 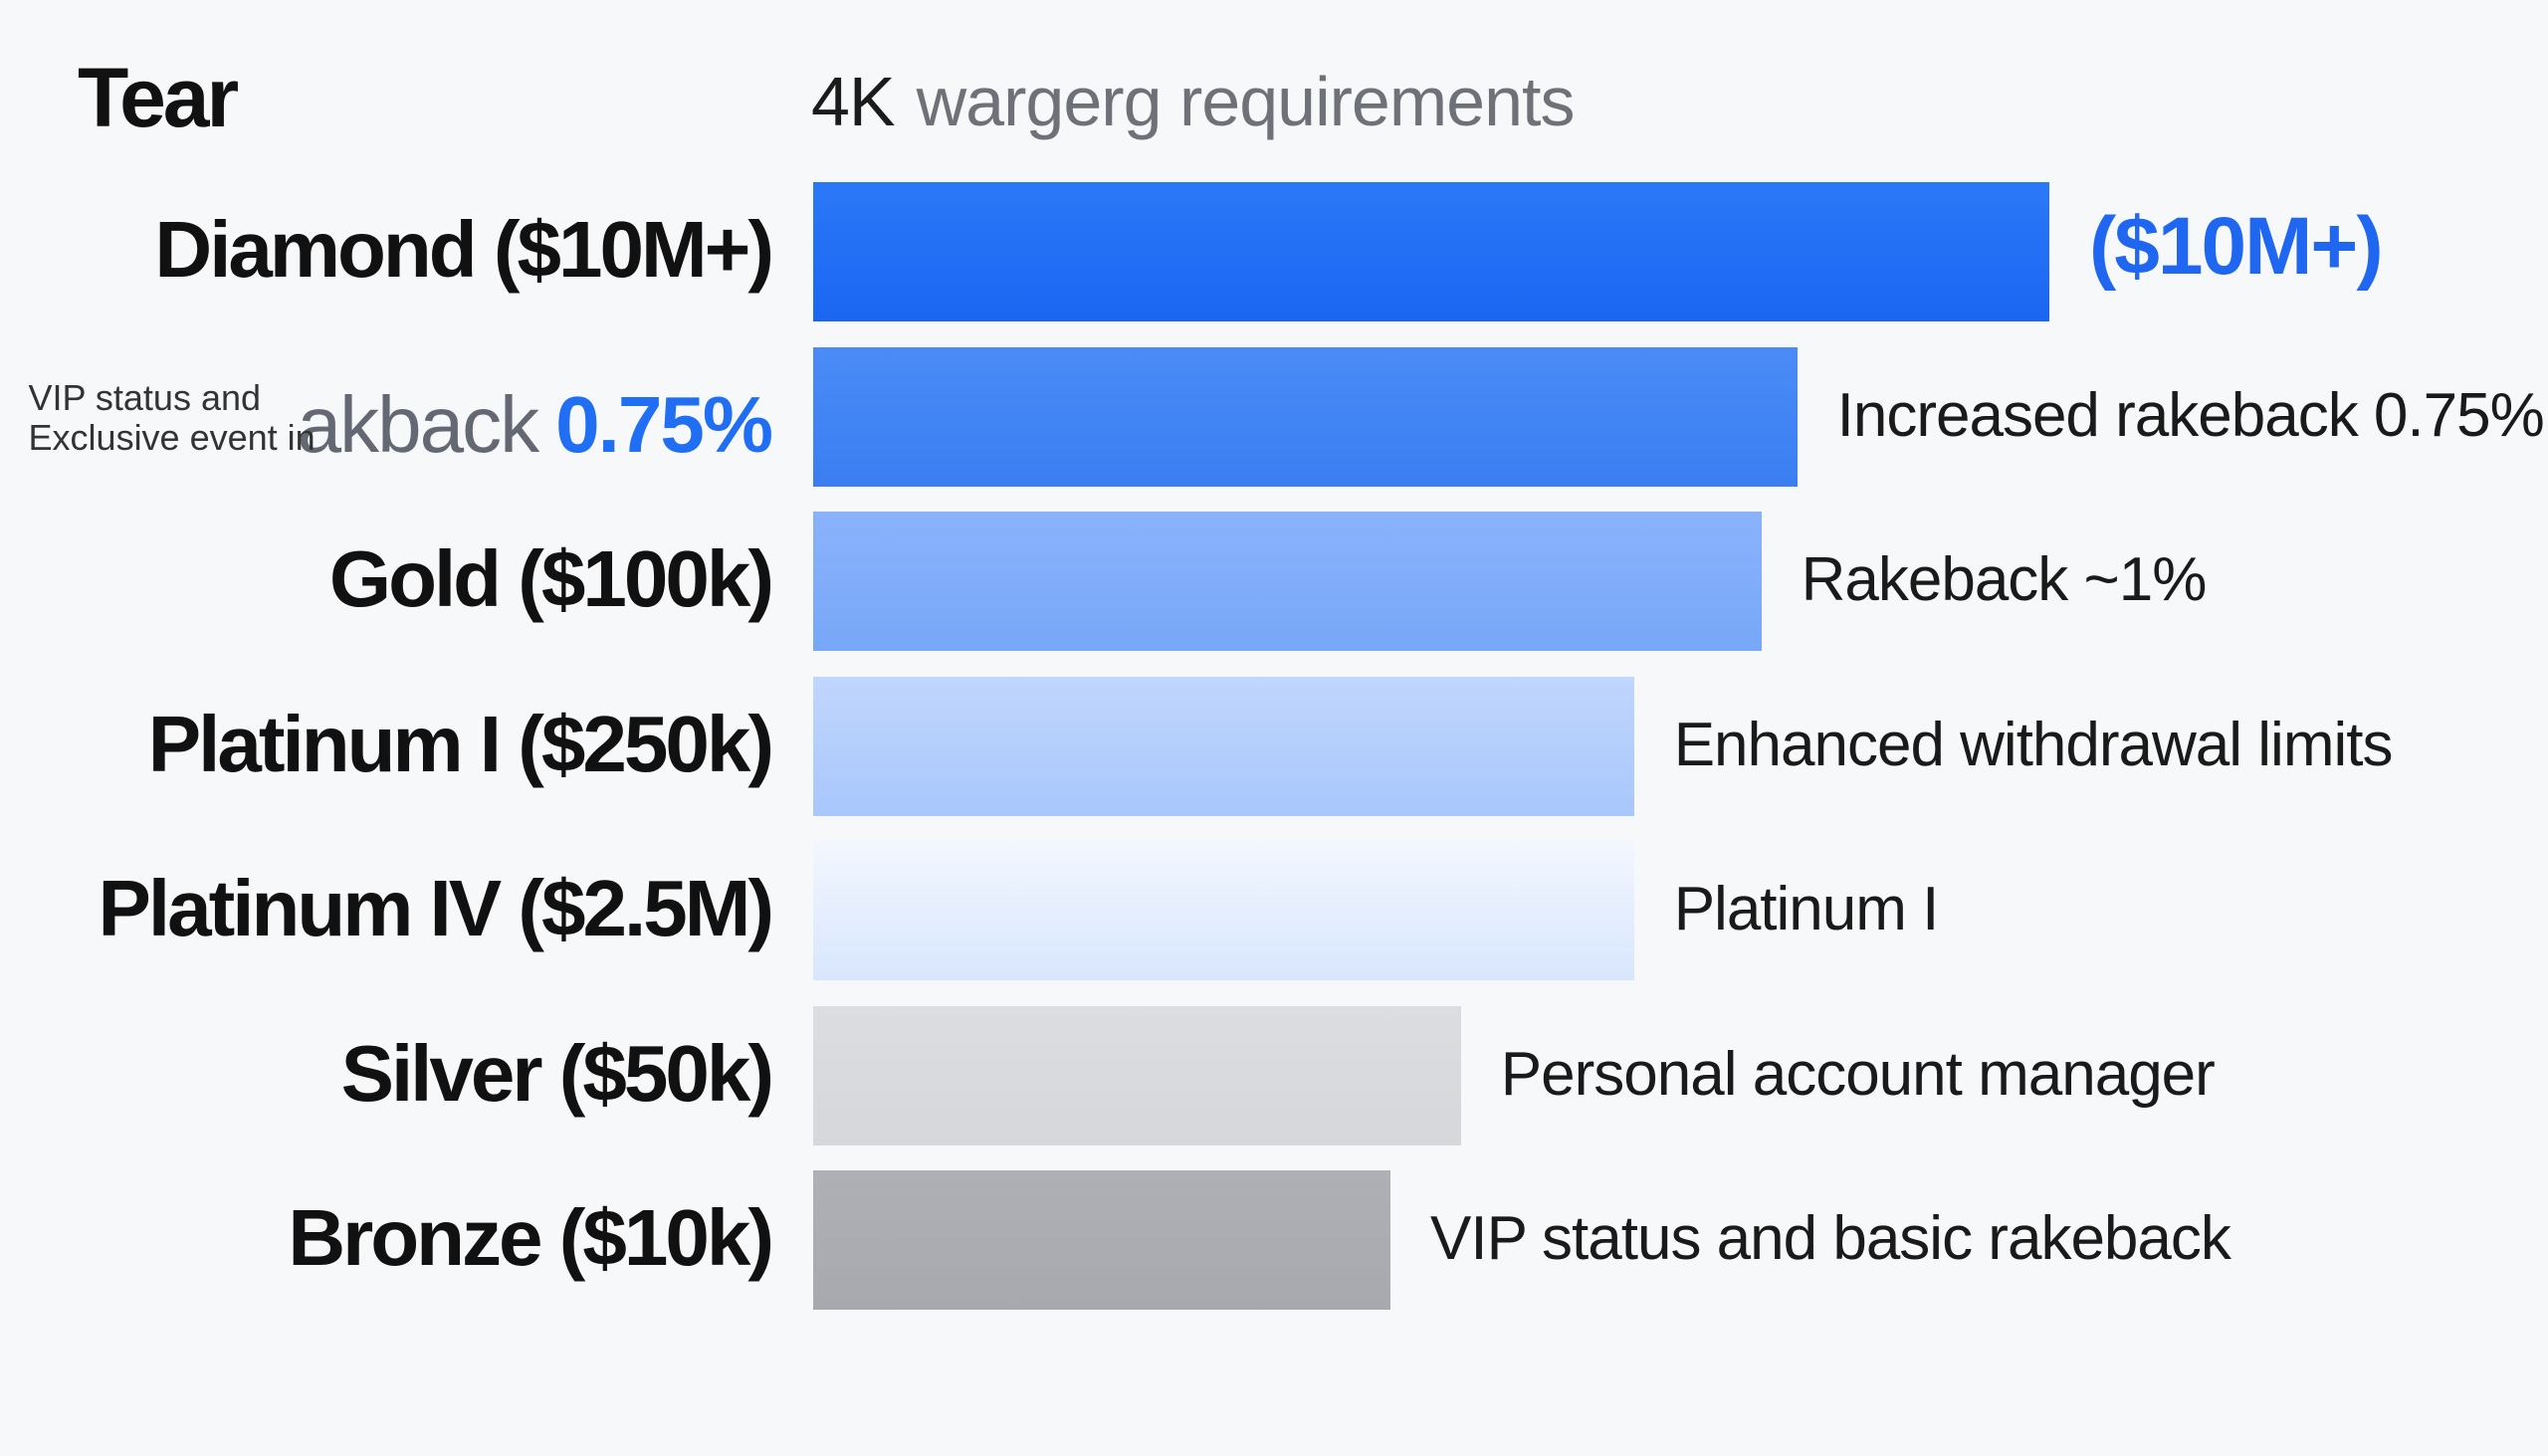 I want to click on tier-benefit-label: Personal account manager, so click(x=1858, y=1074).